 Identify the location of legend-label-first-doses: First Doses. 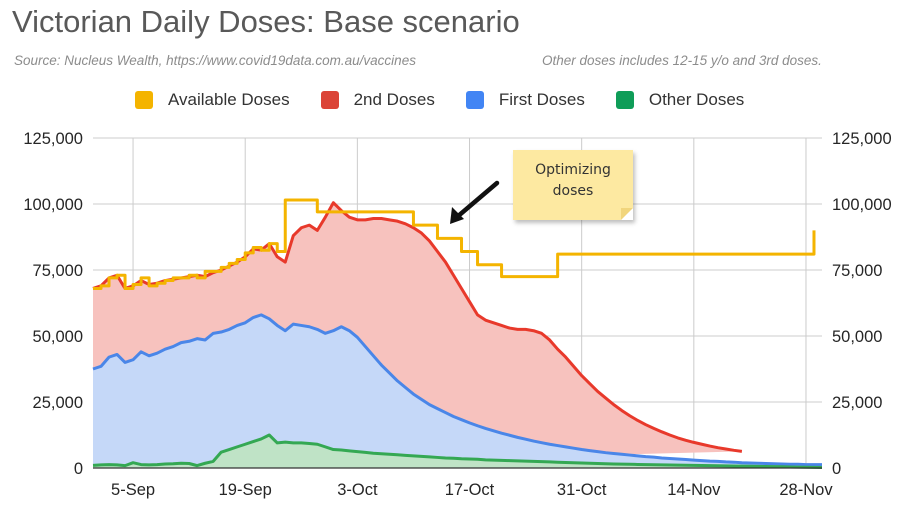
(541, 99).